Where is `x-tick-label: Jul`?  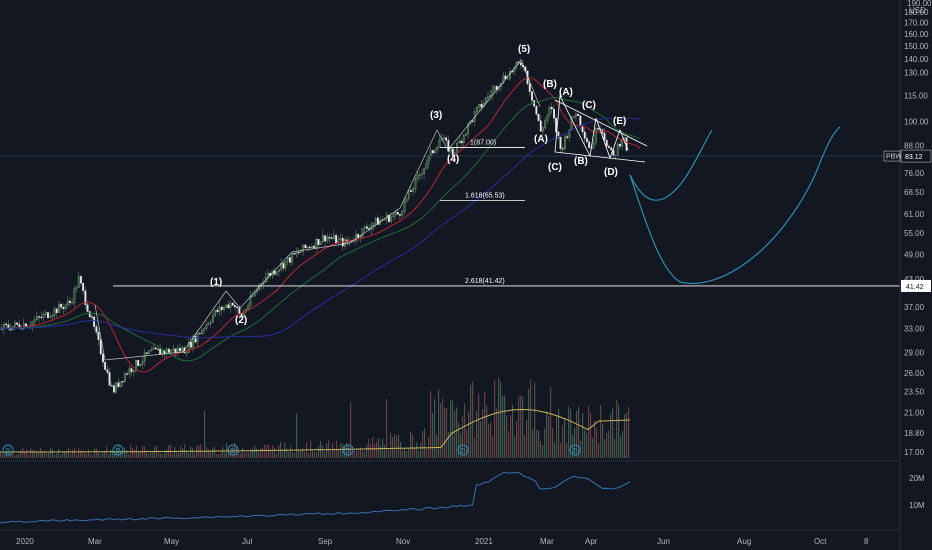 x-tick-label: Jul is located at coordinates (247, 541).